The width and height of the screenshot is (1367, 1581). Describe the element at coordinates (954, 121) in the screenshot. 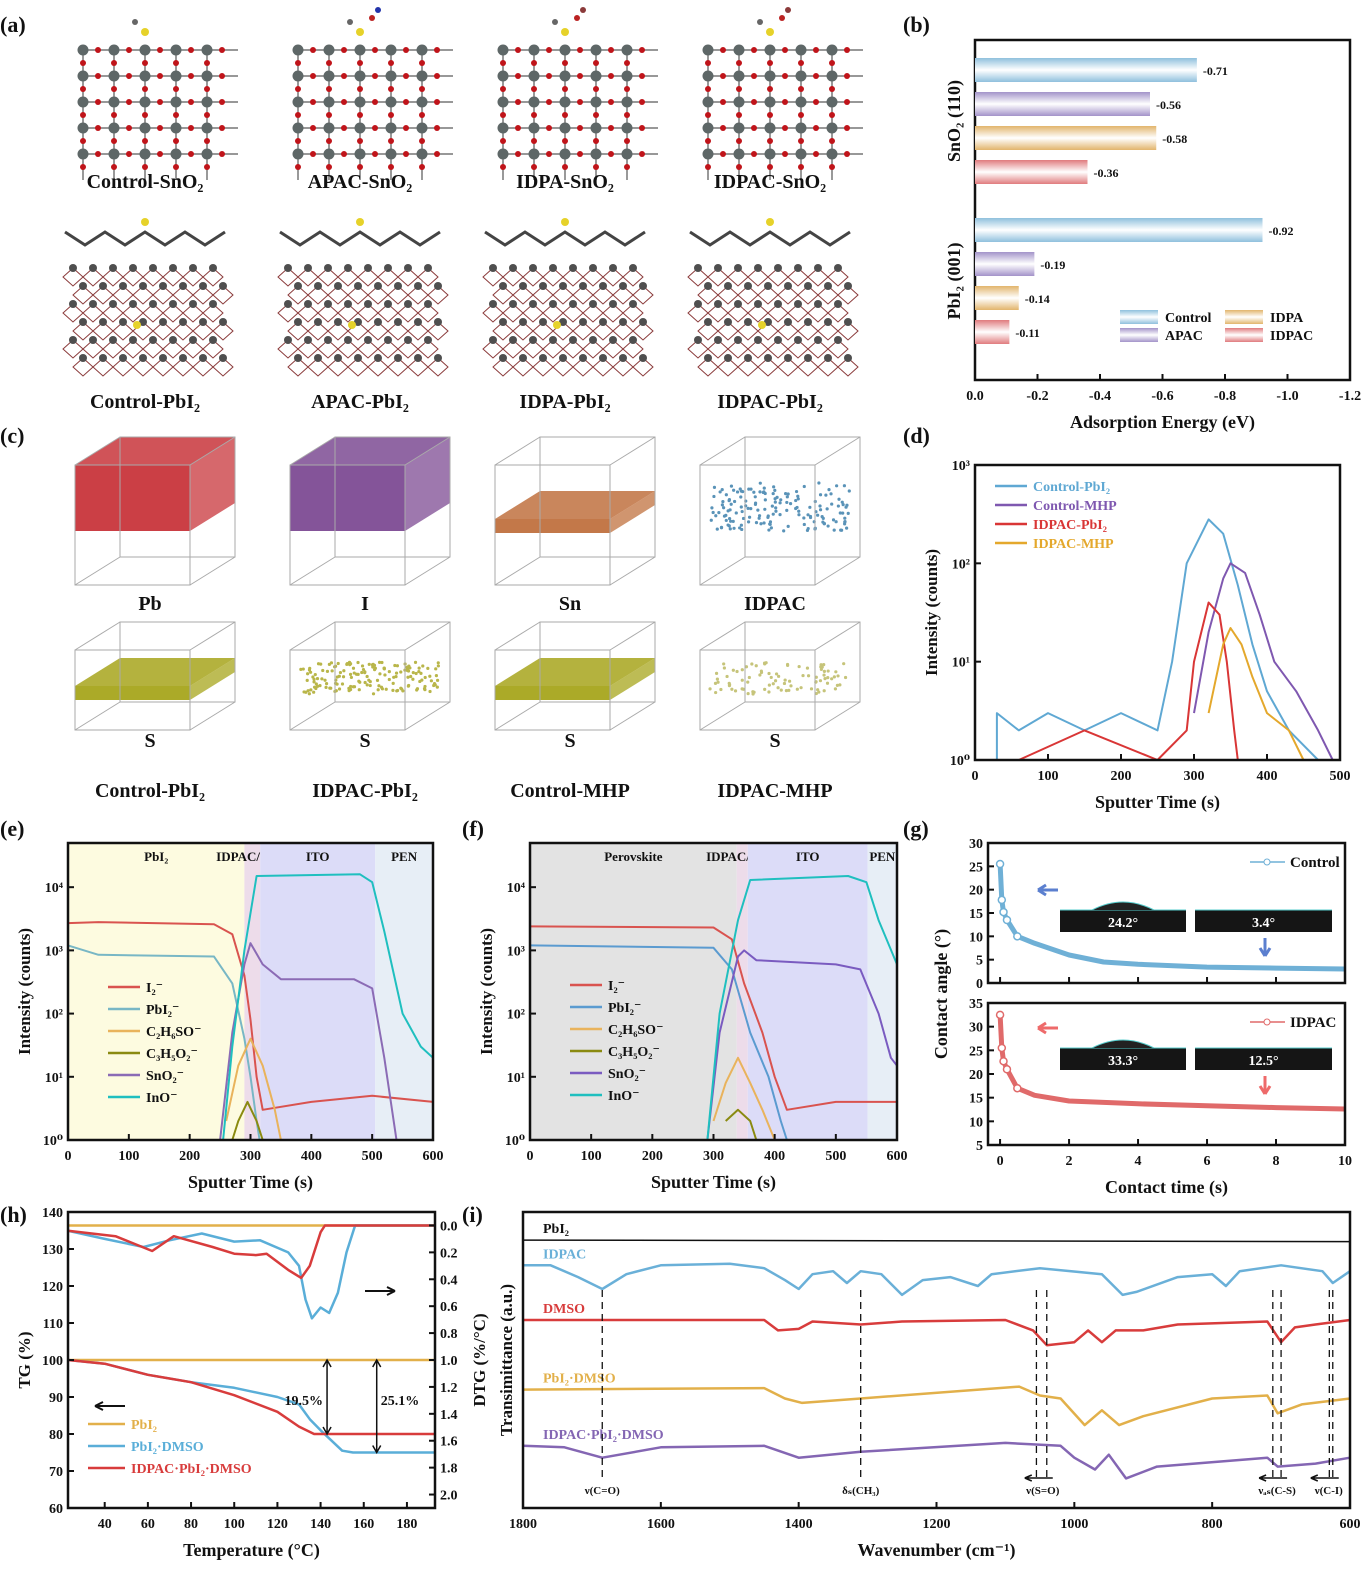

I see `group-label-sno2: SnO₂ (110)` at that location.